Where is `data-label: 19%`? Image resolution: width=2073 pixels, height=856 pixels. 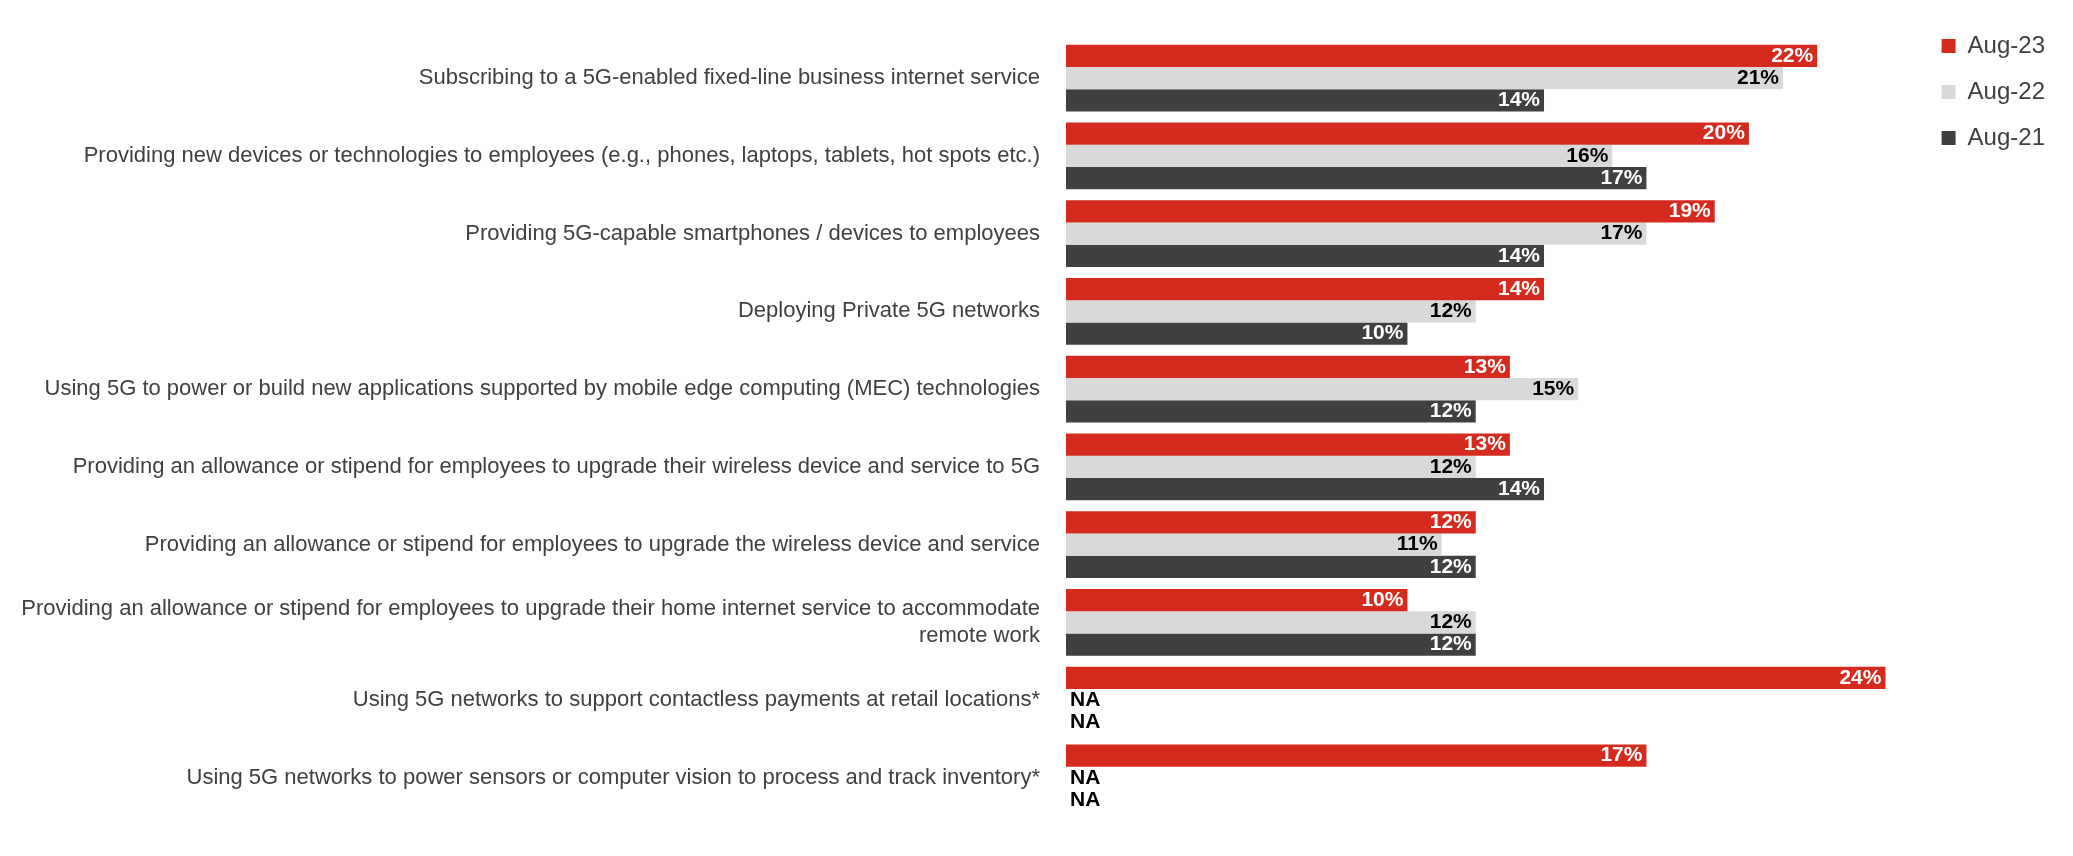 data-label: 19% is located at coordinates (1690, 210).